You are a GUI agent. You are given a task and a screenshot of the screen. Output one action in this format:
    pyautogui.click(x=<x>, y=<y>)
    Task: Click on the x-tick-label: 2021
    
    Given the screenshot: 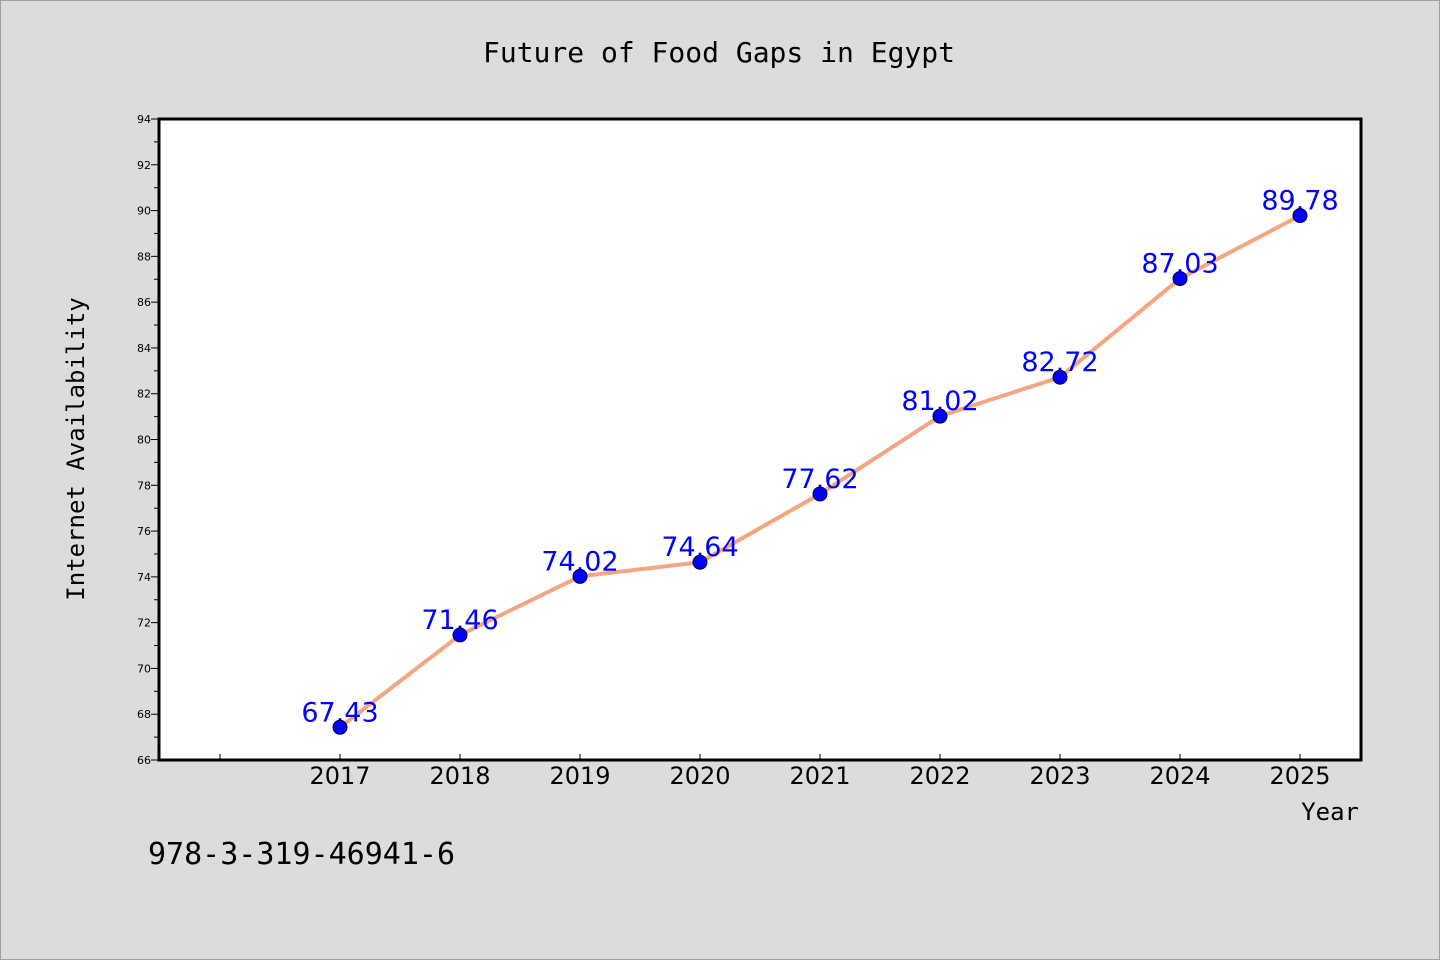 What is the action you would take?
    pyautogui.click(x=819, y=776)
    